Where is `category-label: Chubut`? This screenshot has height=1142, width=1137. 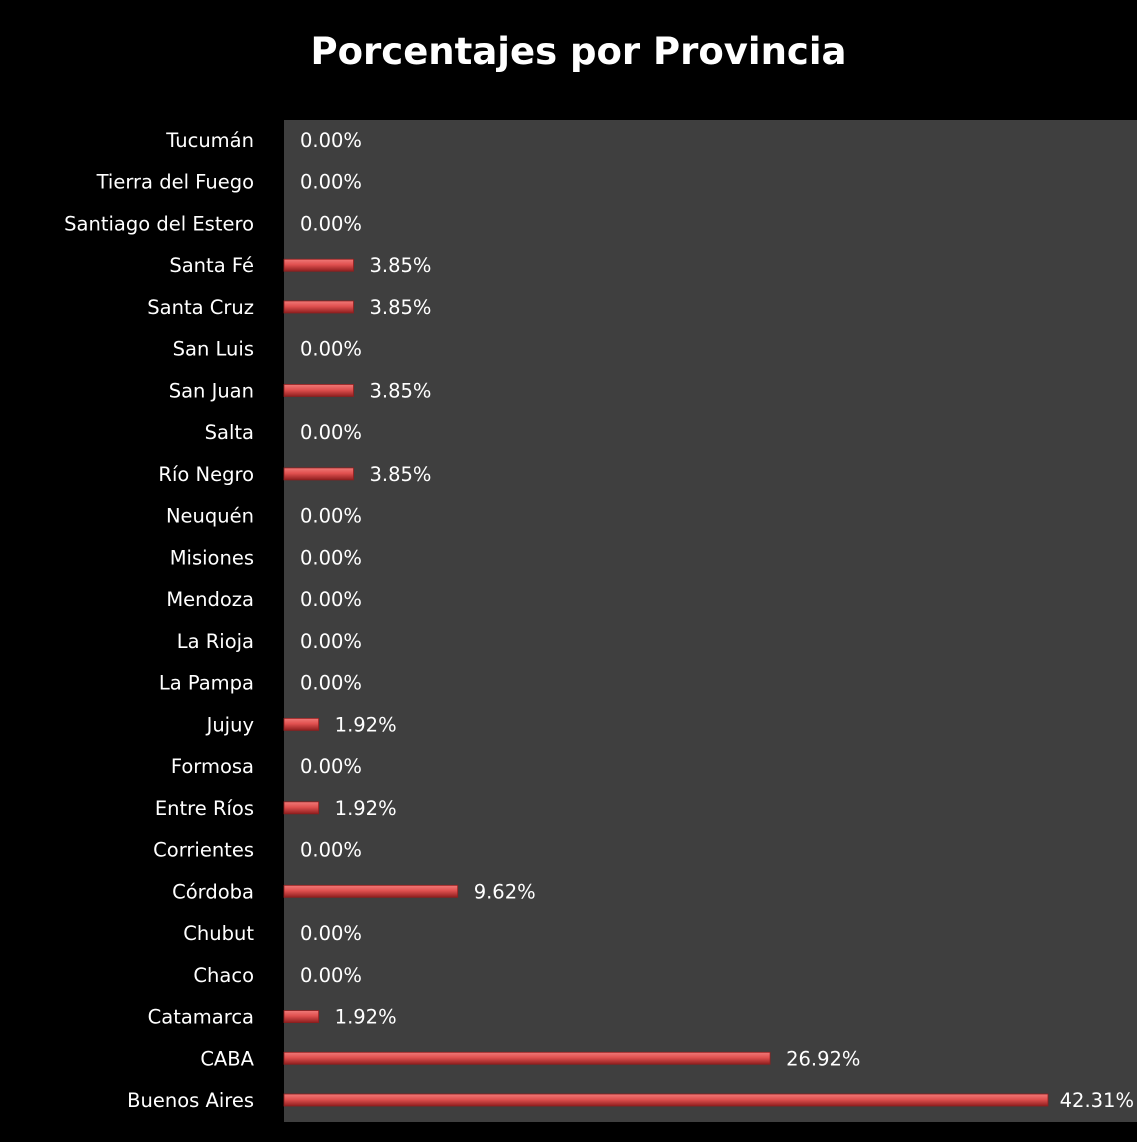 category-label: Chubut is located at coordinates (218, 933).